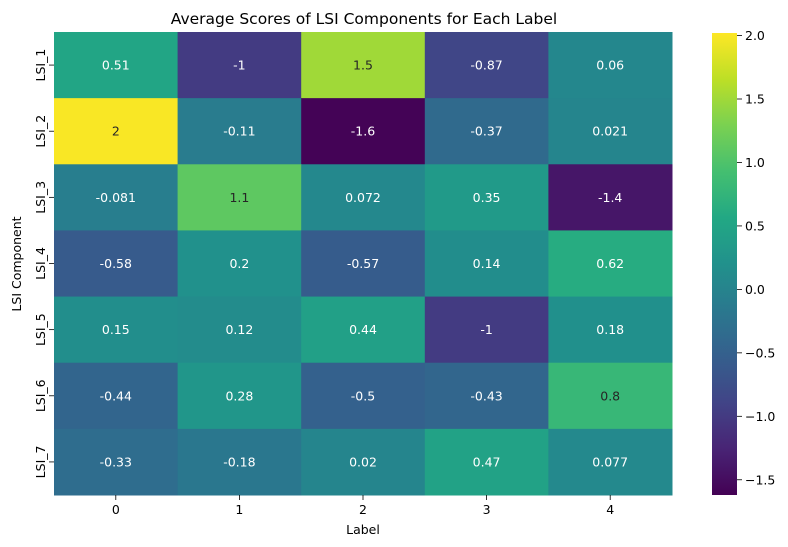 This screenshot has width=788, height=547. Describe the element at coordinates (40, 263) in the screenshot. I see `y-tick-label-4: LSI_4` at that location.